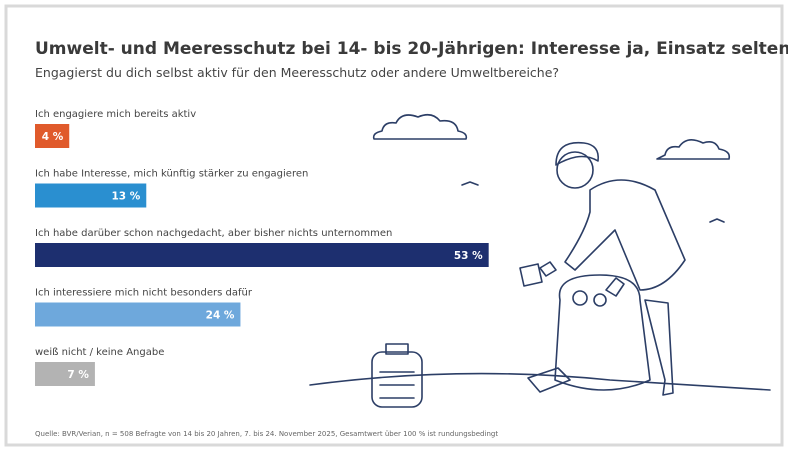 Image resolution: width=788 pixels, height=451 pixels. What do you see at coordinates (115, 114) in the screenshot?
I see `category-label: Ich engagiere mich bereits aktiv` at bounding box center [115, 114].